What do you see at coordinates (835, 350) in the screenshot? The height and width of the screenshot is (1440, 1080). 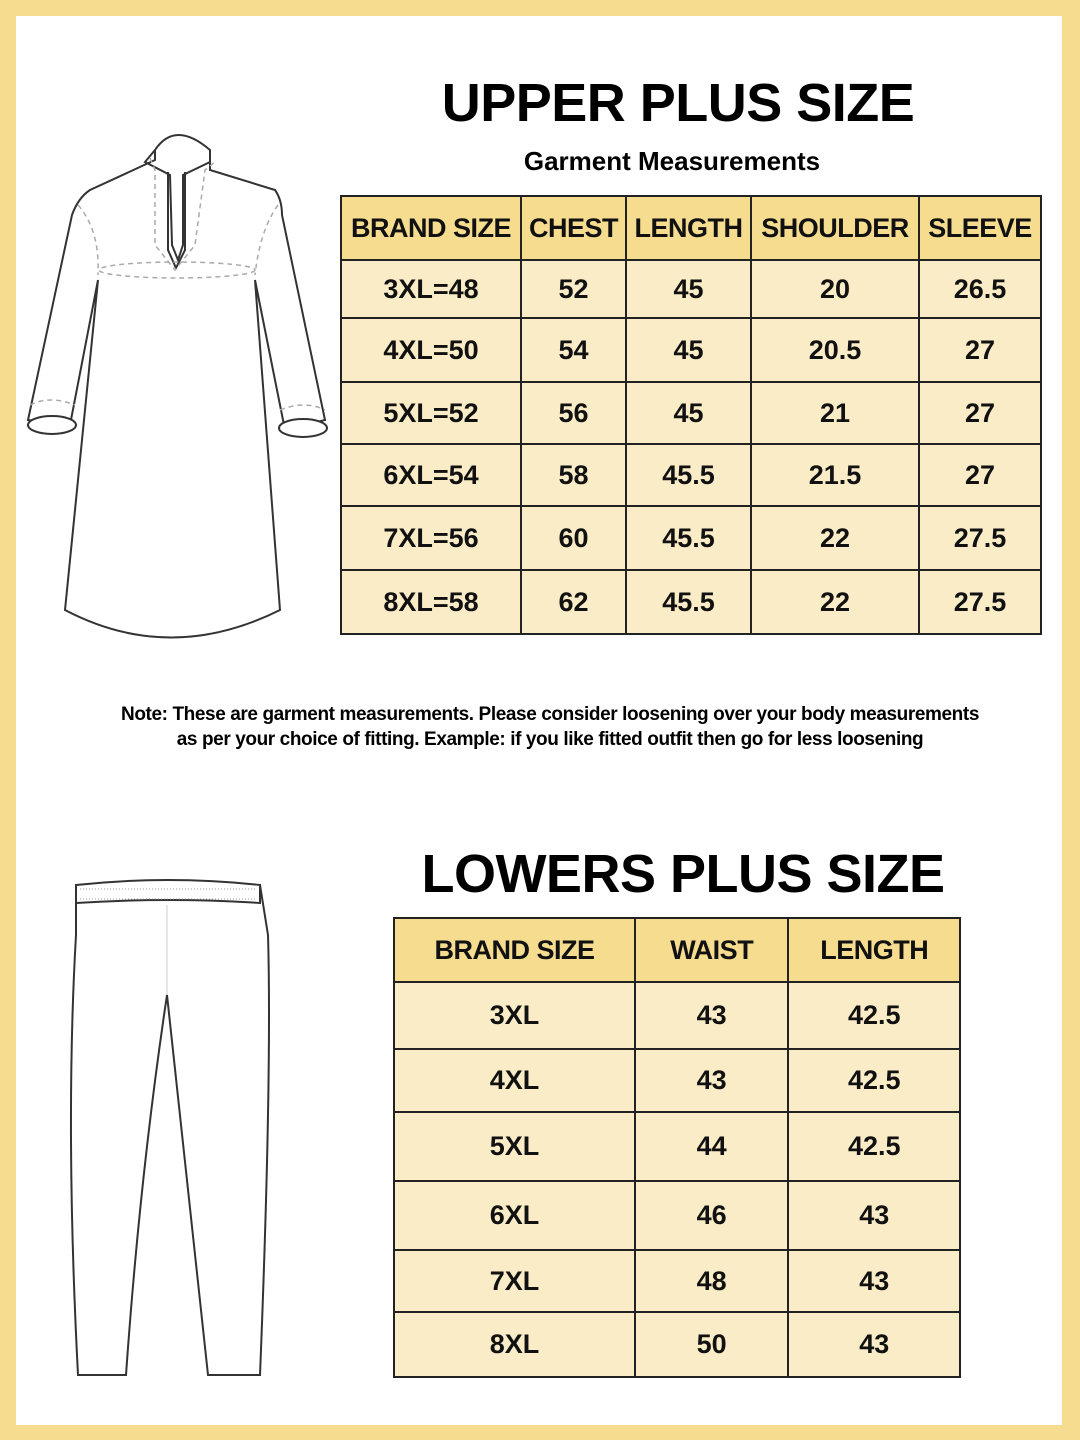 I see `cell: 20.5` at bounding box center [835, 350].